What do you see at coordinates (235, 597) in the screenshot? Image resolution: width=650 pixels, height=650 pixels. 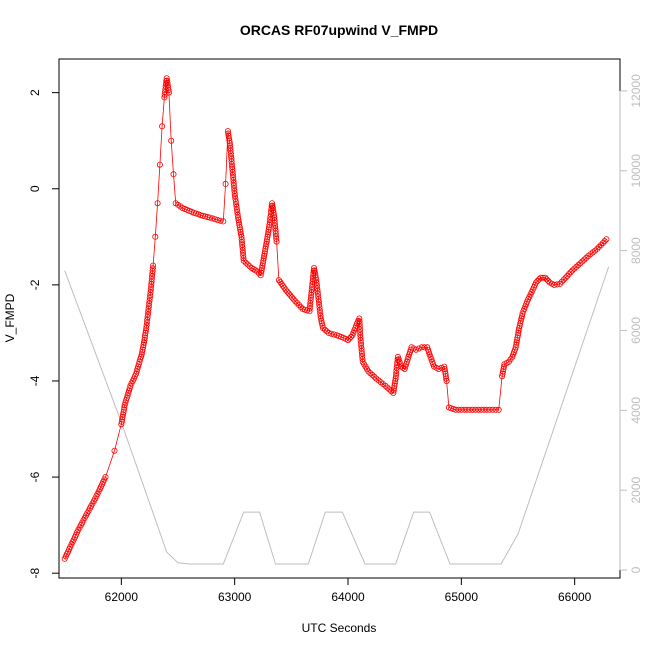 I see `x-tick-label: 63000` at bounding box center [235, 597].